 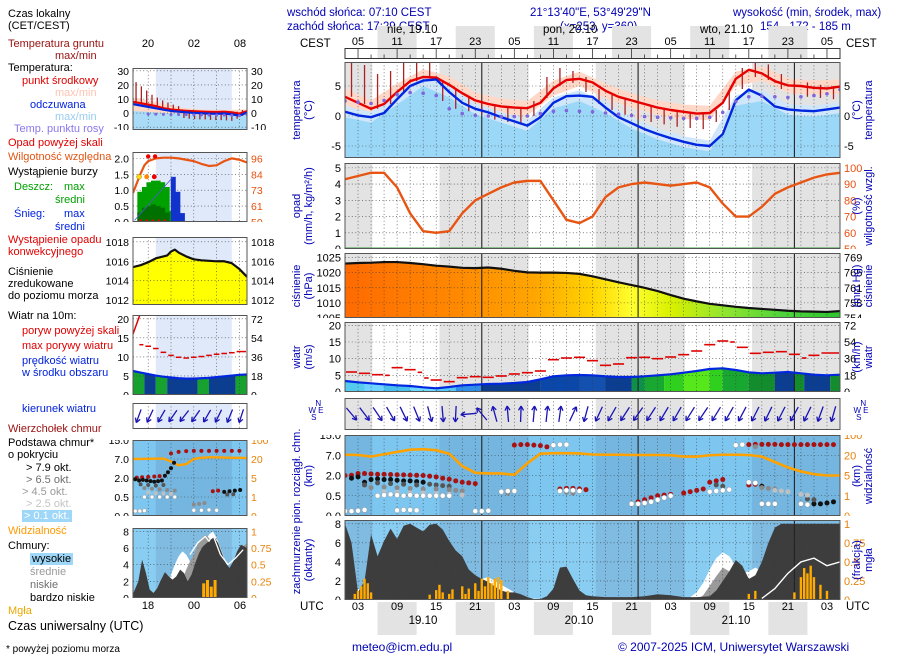 I want to click on svg-text: 70, so click(x=850, y=218).